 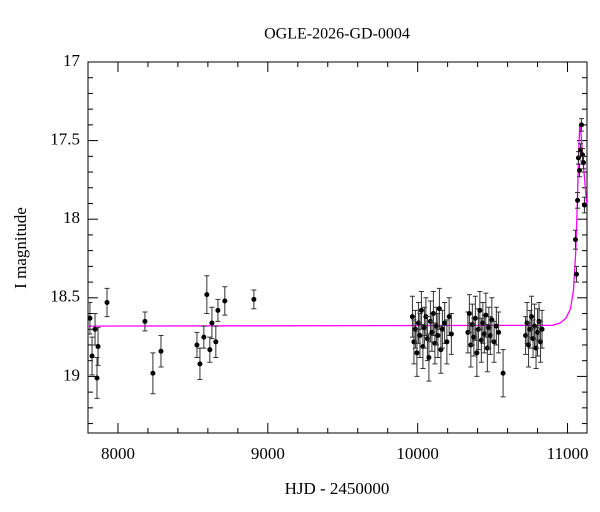 I want to click on y-tick-label: 17, so click(x=72, y=60).